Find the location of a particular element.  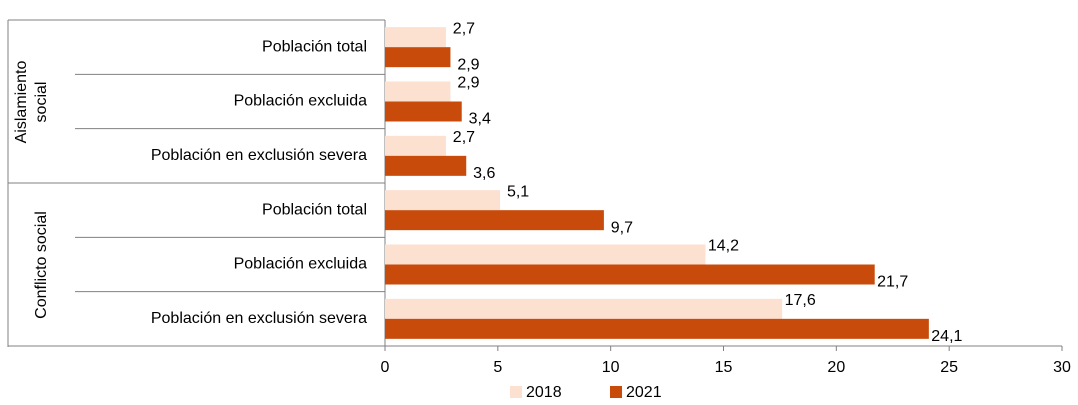

value-label: 21,7 is located at coordinates (892, 282).